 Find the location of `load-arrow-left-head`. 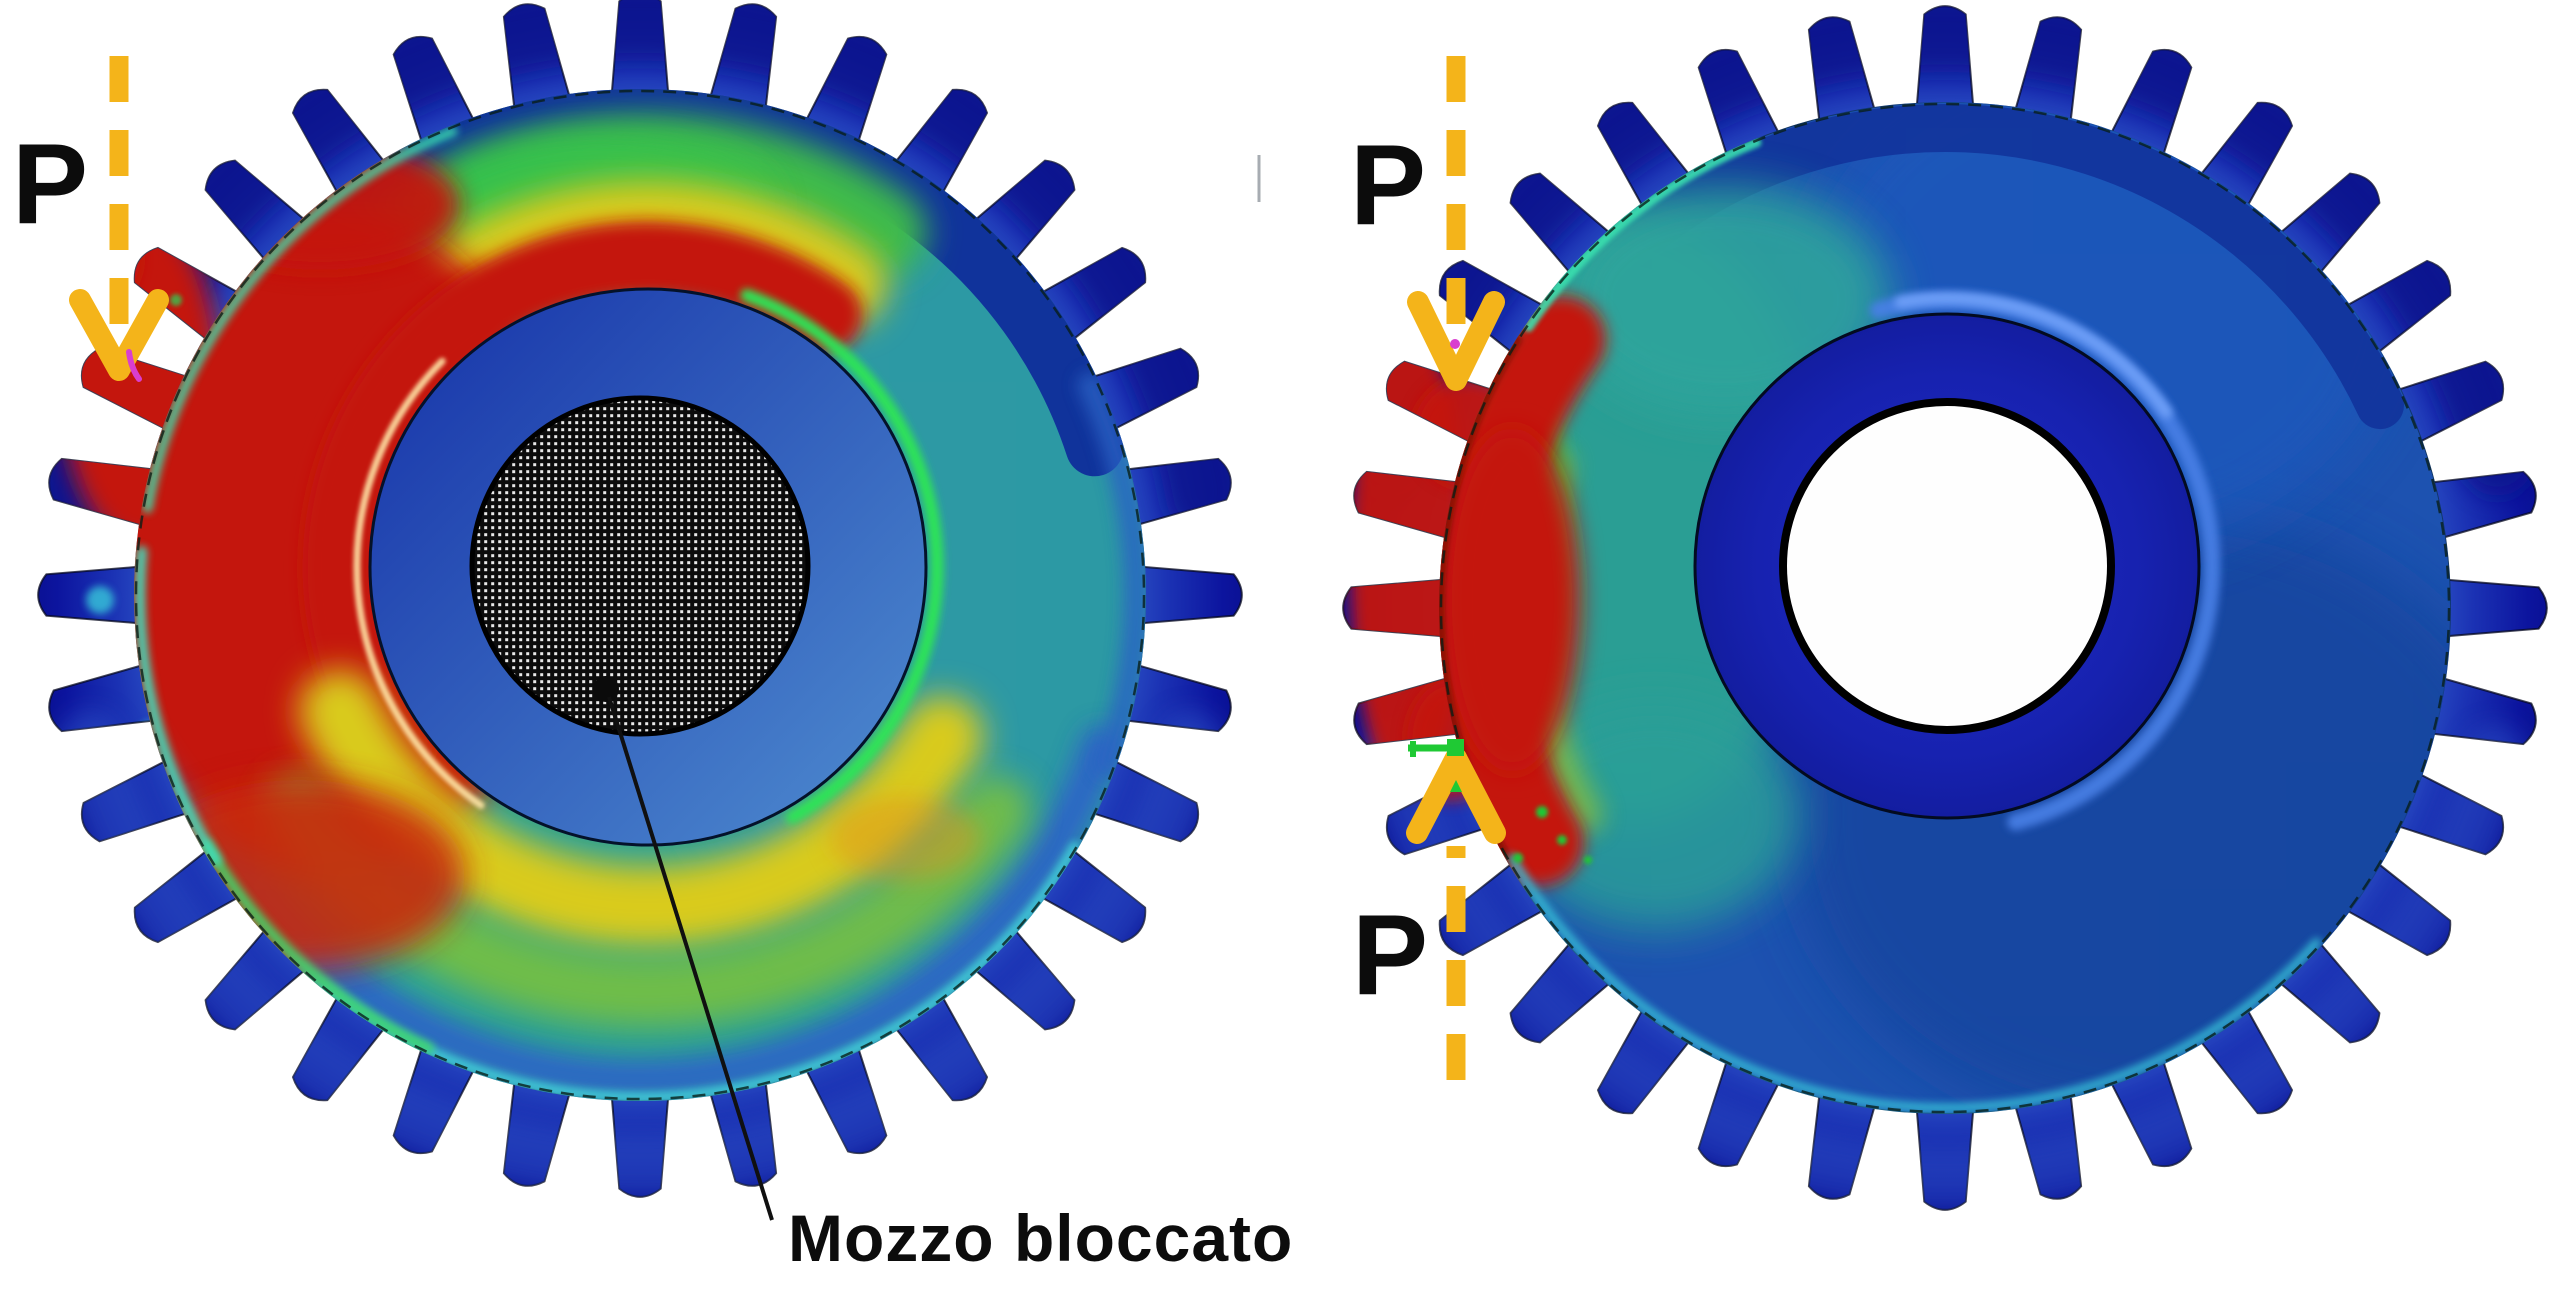

load-arrow-left-head is located at coordinates (119, 335).